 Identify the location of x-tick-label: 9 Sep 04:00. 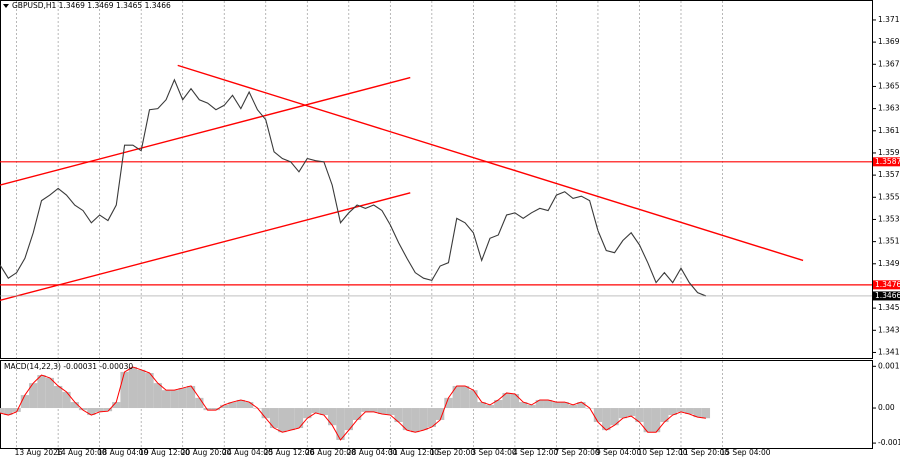
(619, 452).